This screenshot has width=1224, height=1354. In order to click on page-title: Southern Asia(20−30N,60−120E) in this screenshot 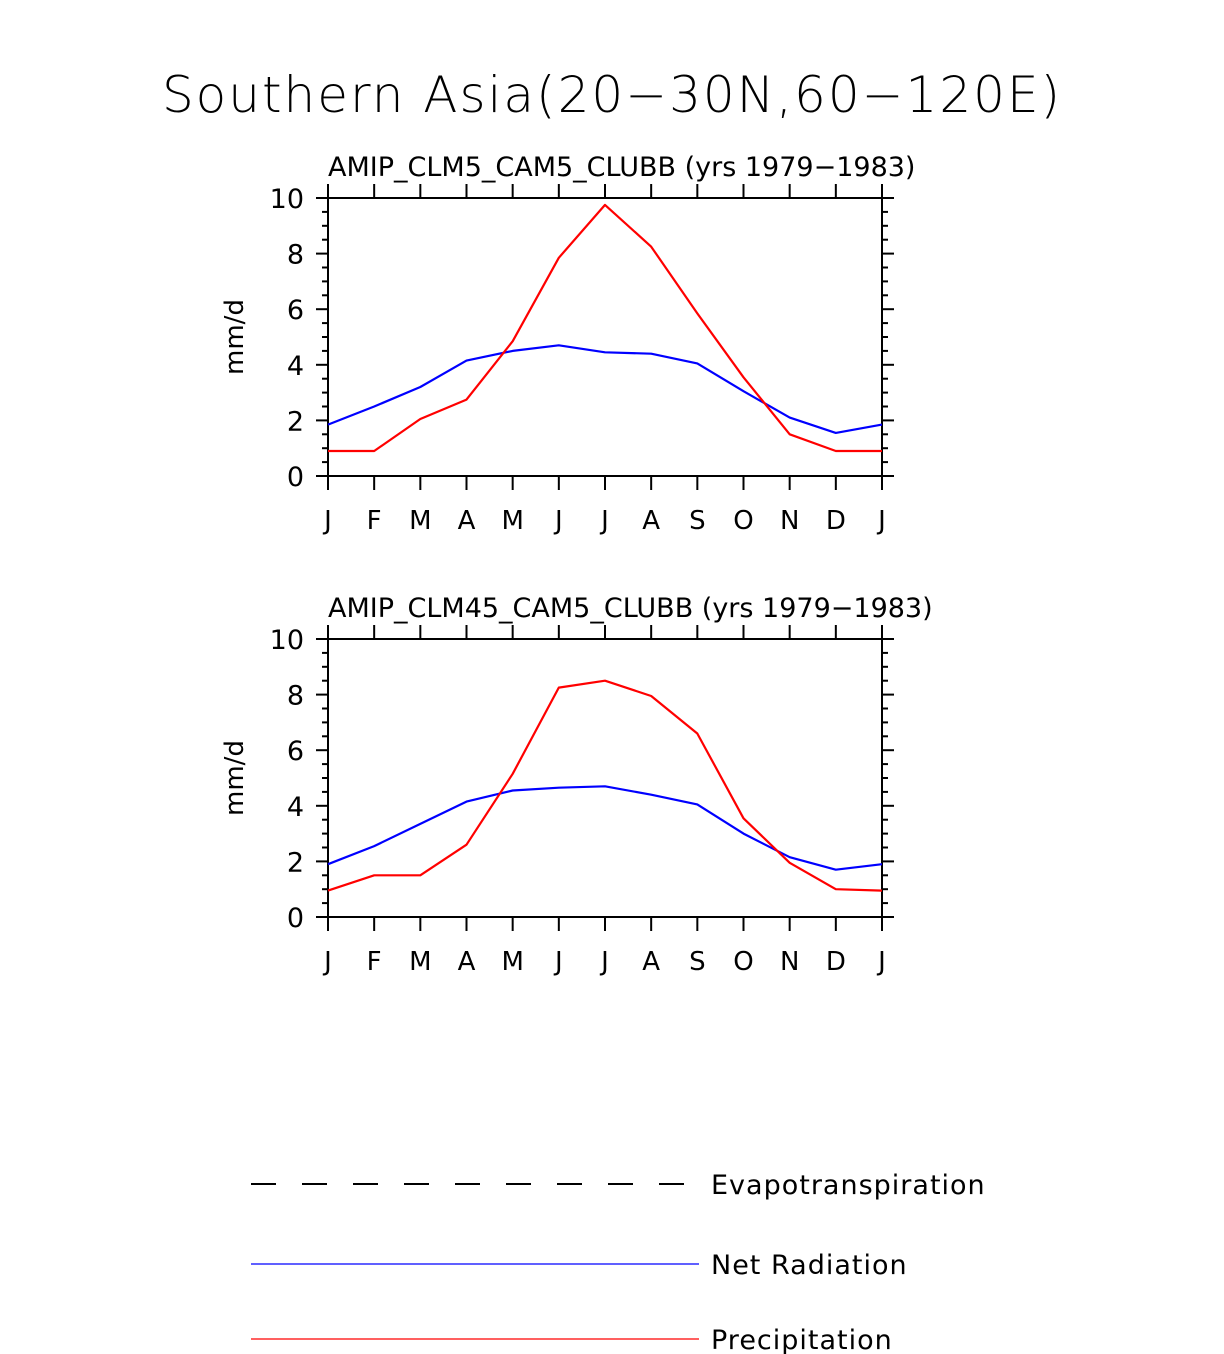, I will do `click(612, 95)`.